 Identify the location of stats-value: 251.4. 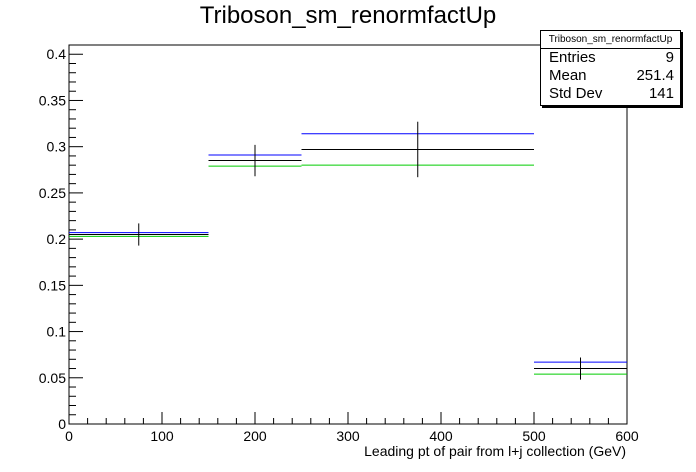
(655, 75).